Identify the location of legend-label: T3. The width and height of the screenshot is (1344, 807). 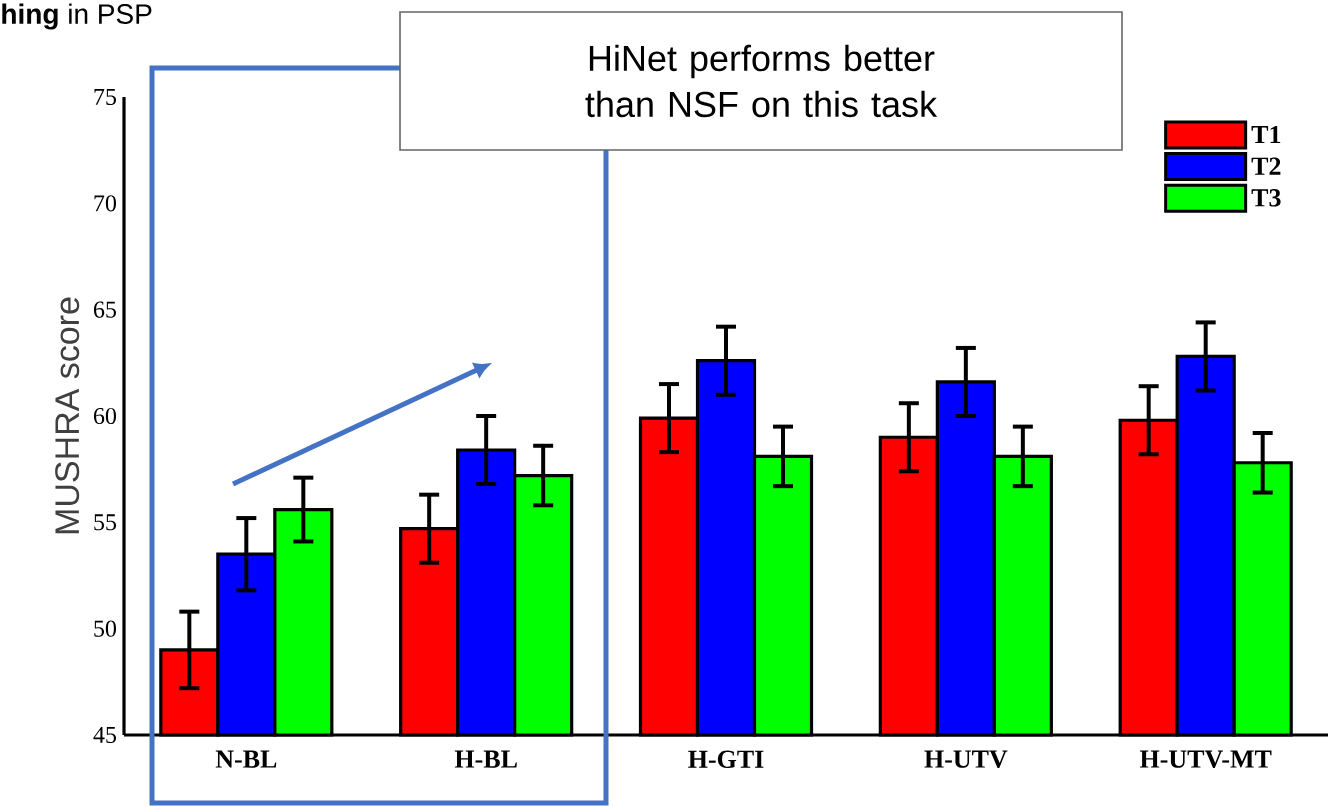
(1266, 198).